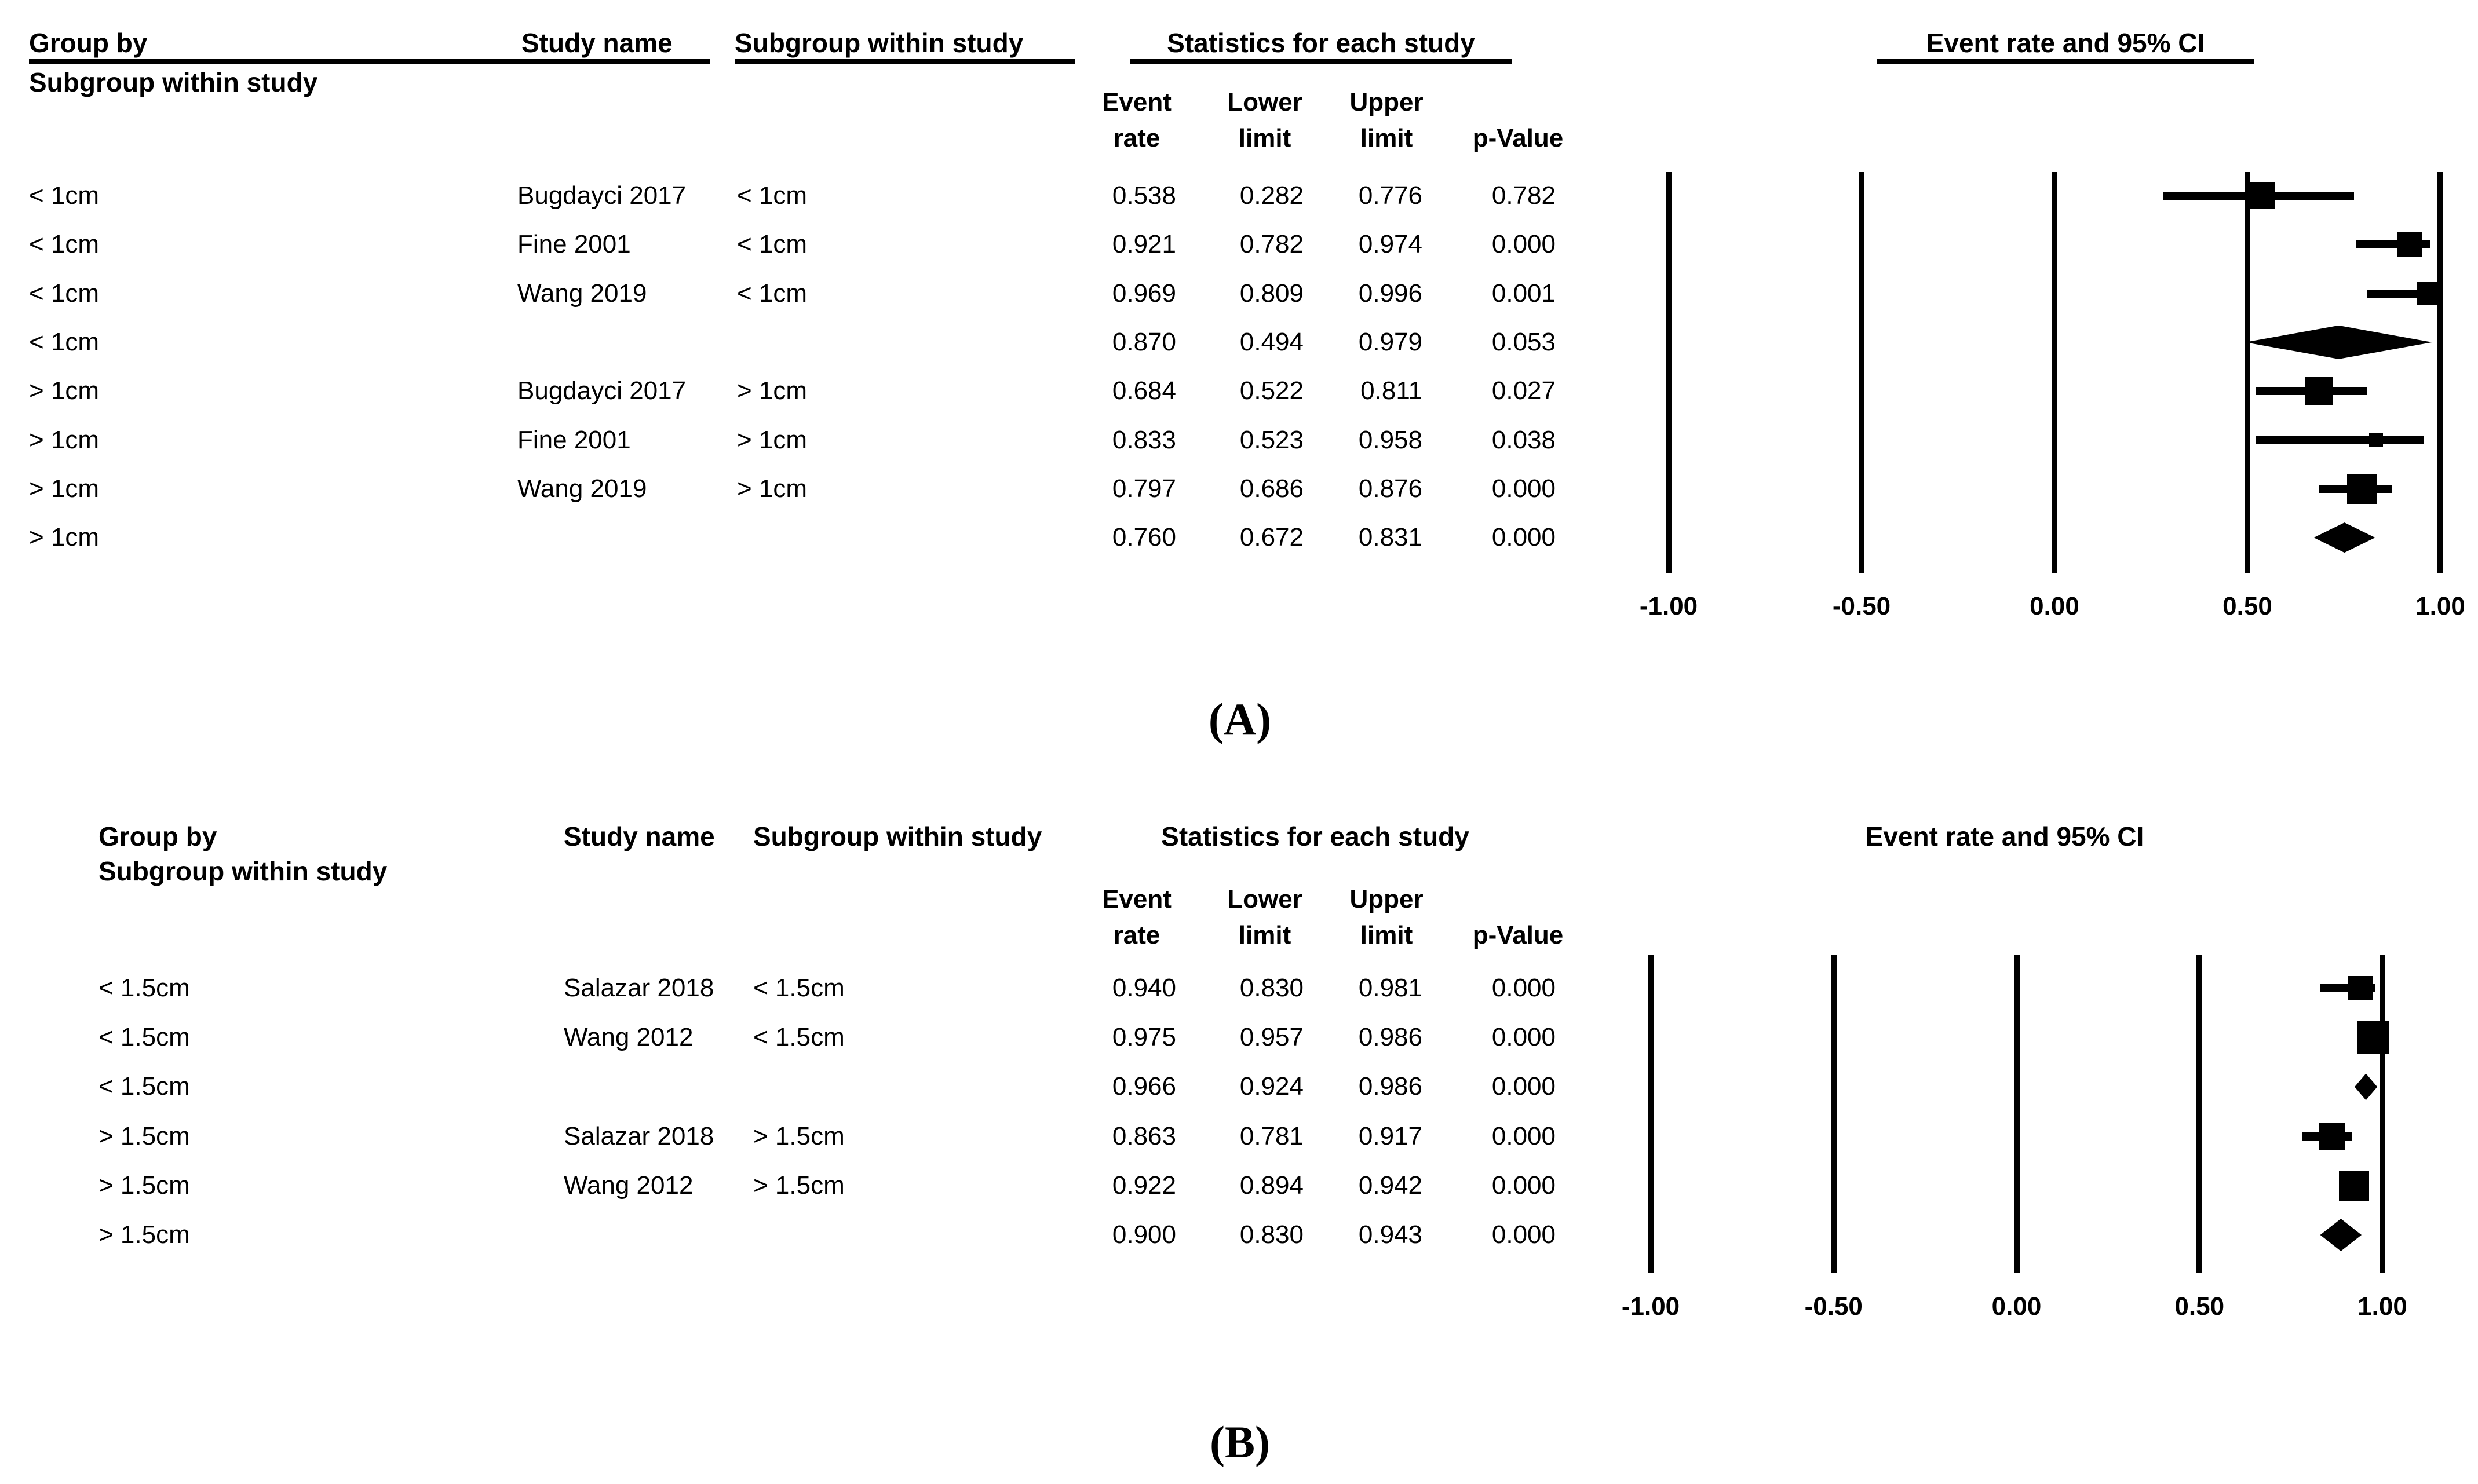 The image size is (2478, 1484). I want to click on stat-cell: 0.833, so click(1144, 439).